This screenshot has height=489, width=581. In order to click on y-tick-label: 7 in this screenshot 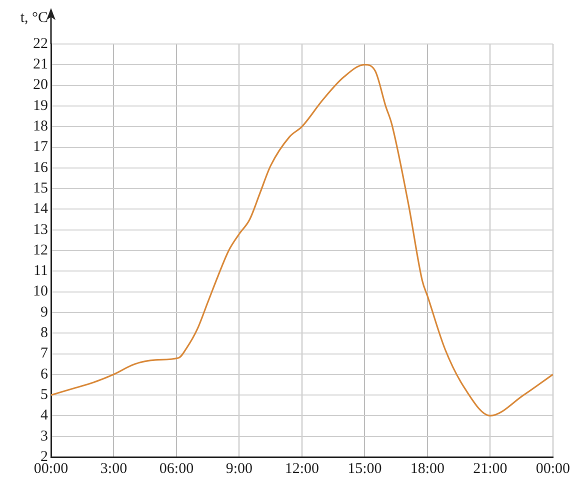, I will do `click(44, 354)`.